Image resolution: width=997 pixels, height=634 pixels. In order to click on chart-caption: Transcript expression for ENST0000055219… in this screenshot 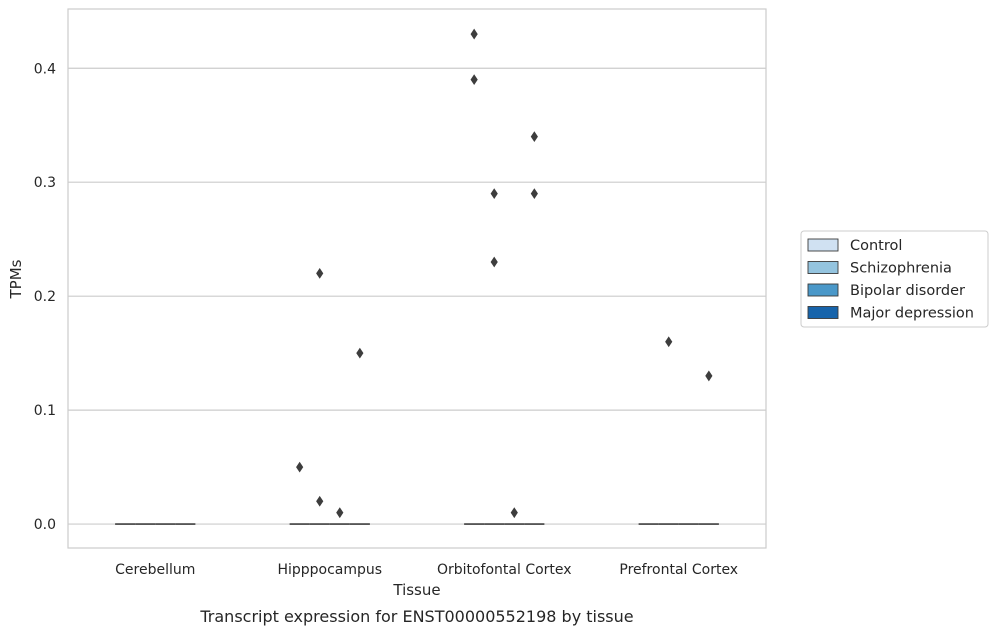, I will do `click(416, 616)`.